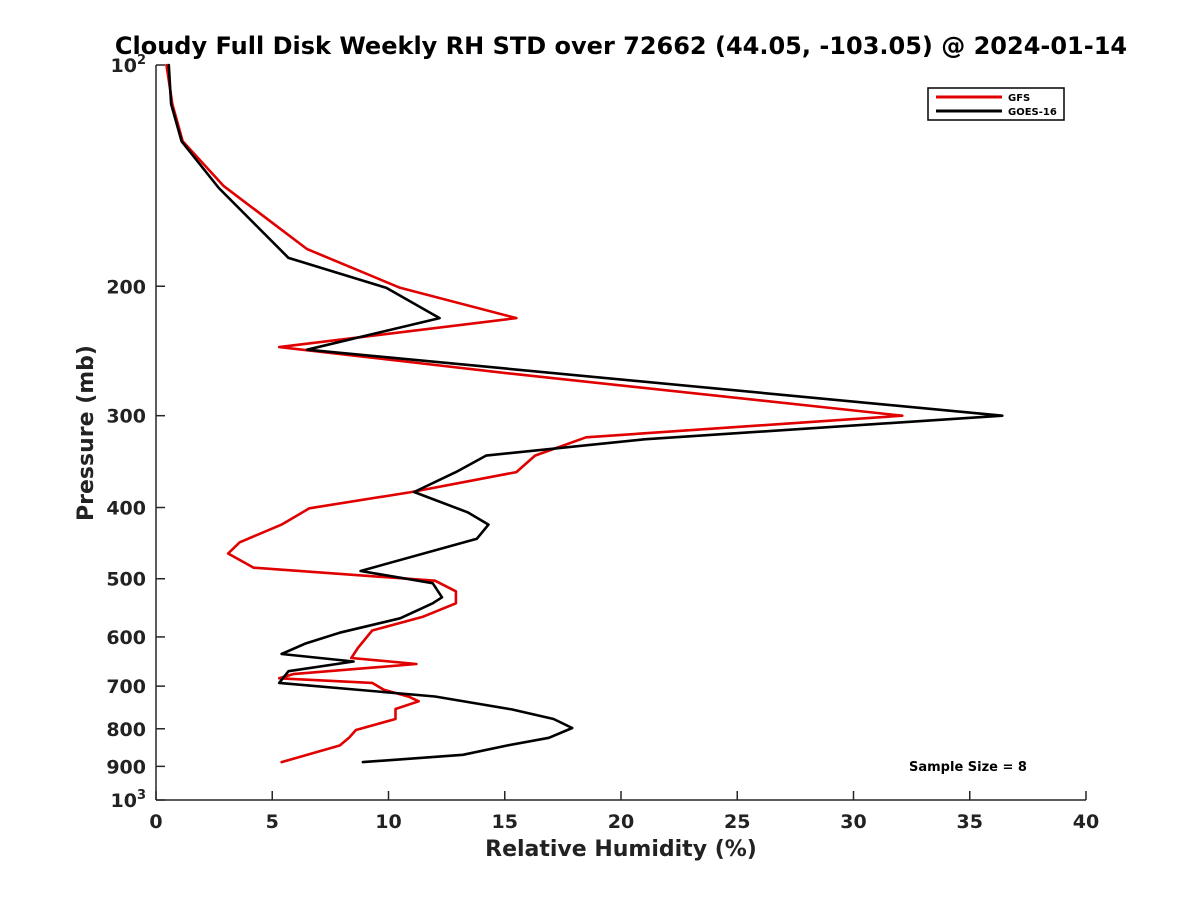 The image size is (1200, 900). I want to click on y-tick-label: 600, so click(126, 638).